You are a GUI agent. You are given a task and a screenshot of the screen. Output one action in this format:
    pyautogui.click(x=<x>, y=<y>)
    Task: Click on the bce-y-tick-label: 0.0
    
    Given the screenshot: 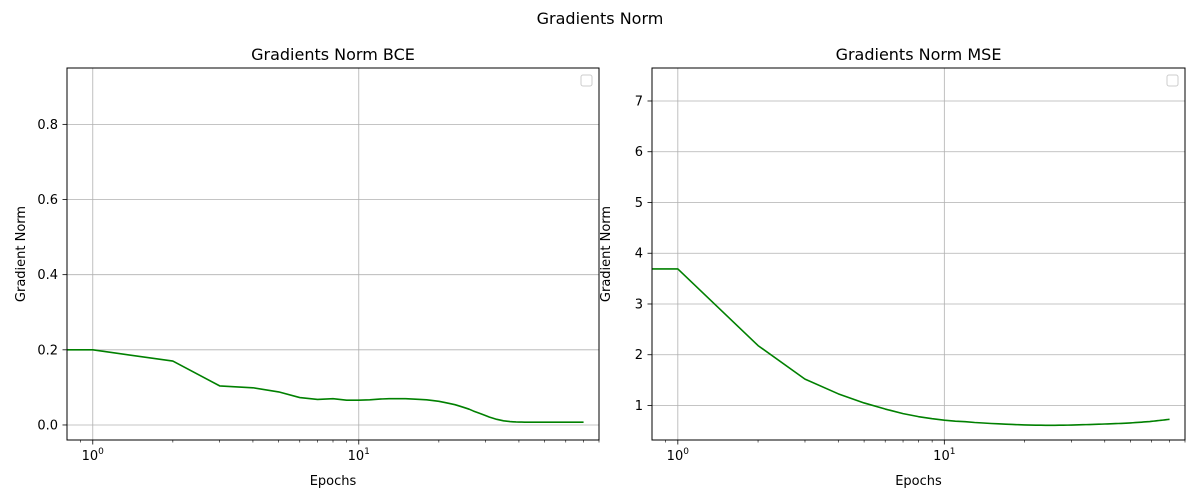 What is the action you would take?
    pyautogui.click(x=47, y=425)
    